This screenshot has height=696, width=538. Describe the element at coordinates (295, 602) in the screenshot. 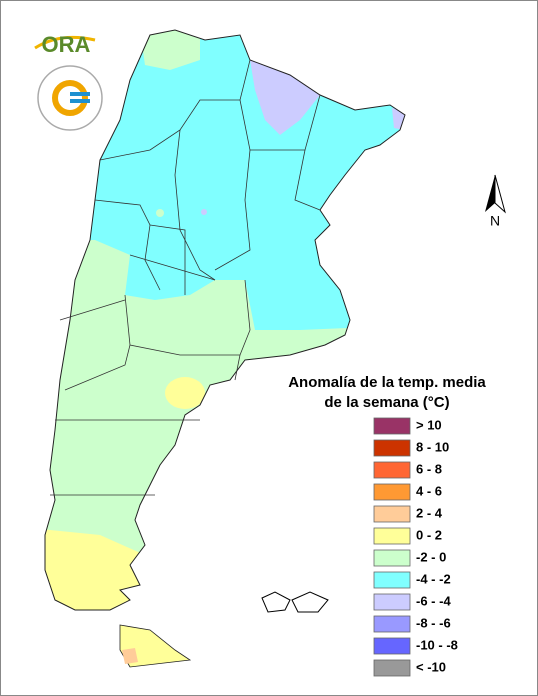

I see `falkland-islands` at that location.